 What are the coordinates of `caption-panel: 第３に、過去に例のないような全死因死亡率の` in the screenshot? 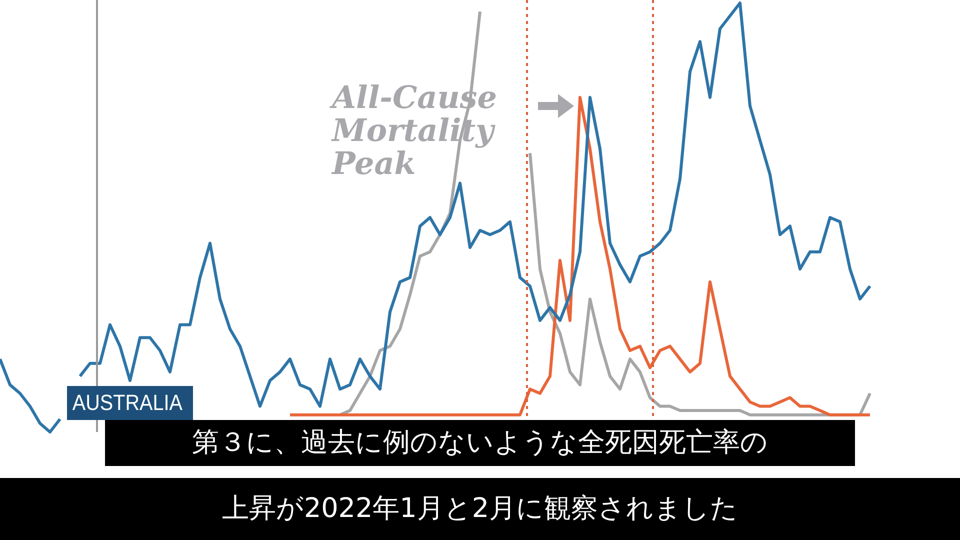 It's located at (480, 443).